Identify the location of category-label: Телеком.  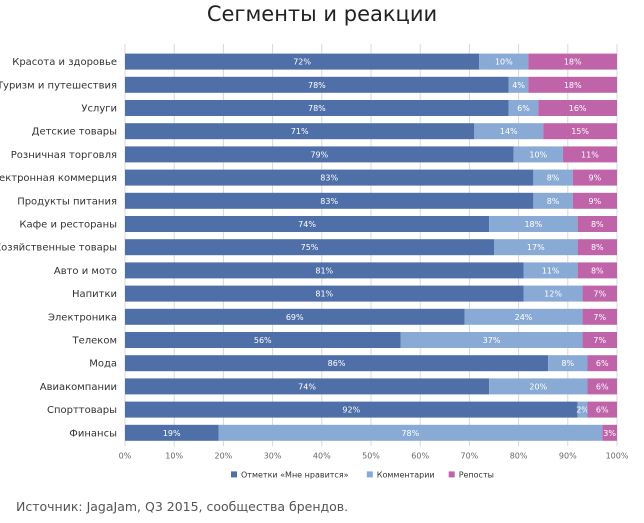
(94, 341).